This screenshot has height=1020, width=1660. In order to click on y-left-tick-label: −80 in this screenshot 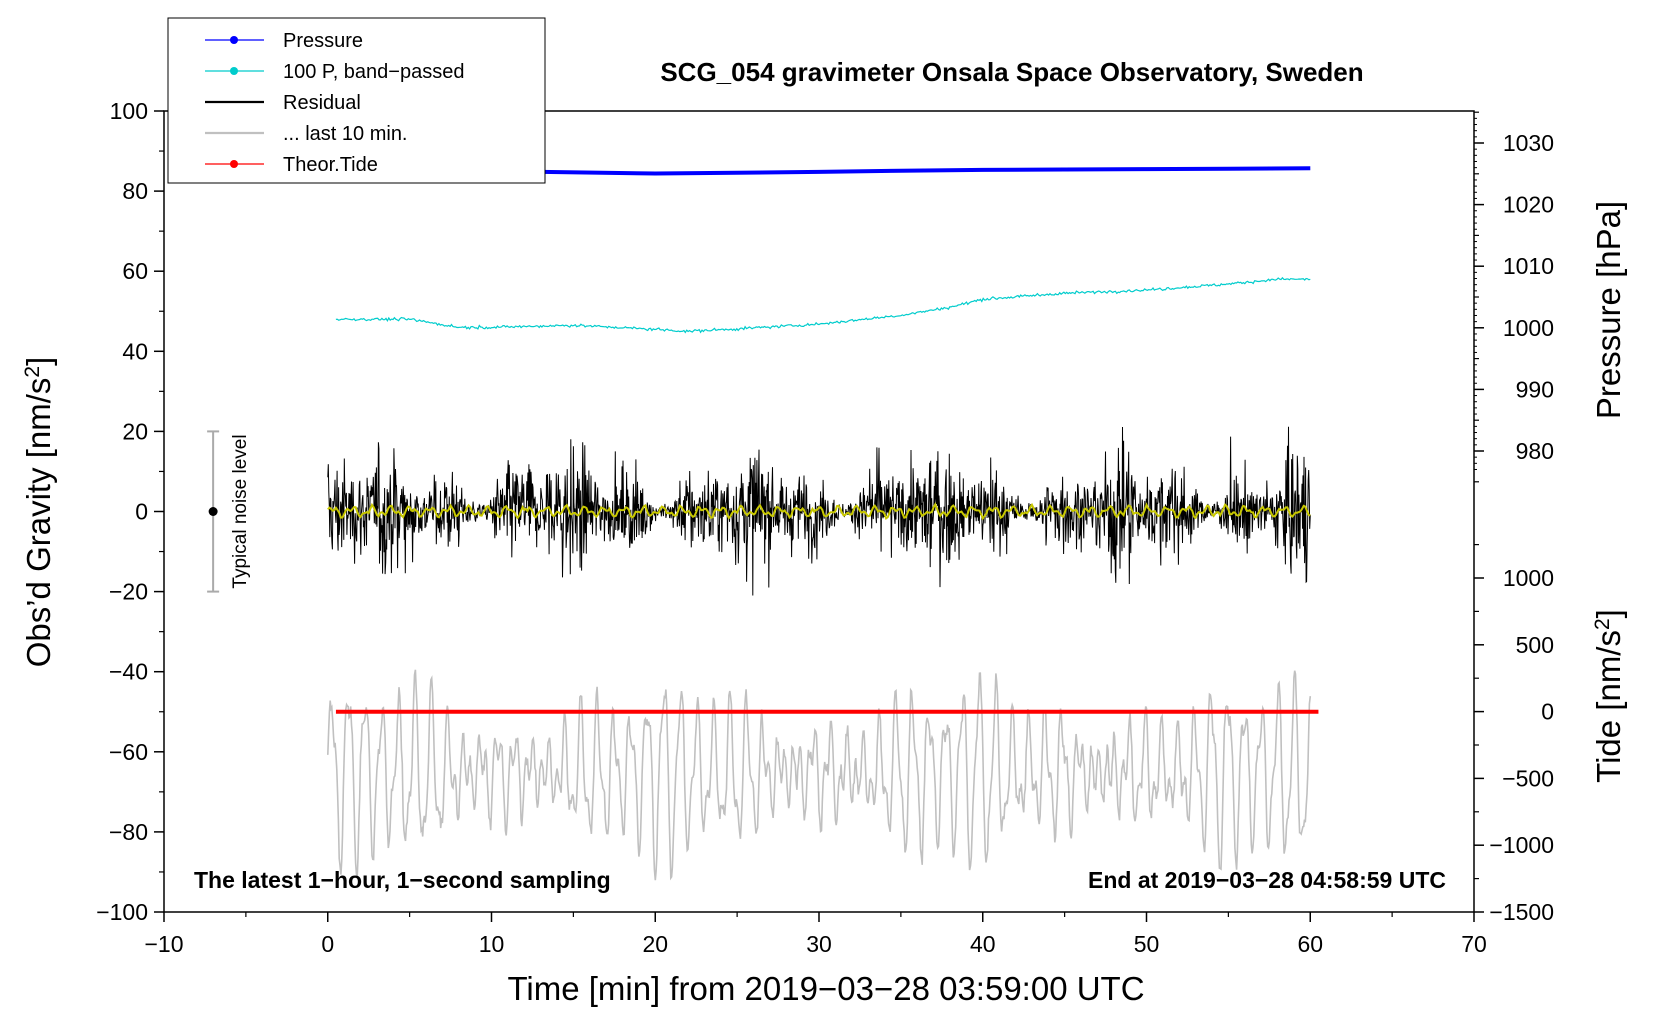, I will do `click(128, 832)`.